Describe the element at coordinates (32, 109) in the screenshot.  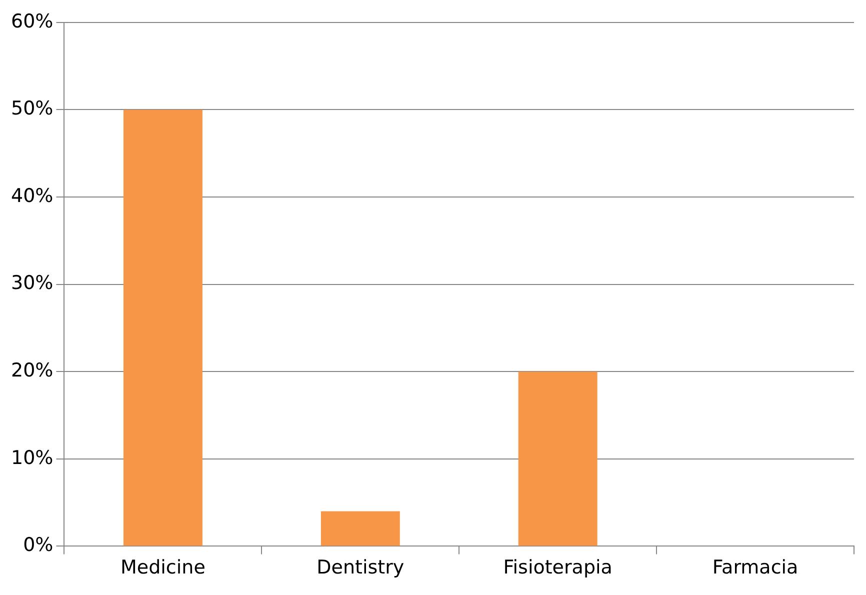
I see `y-tick-label: 50%` at that location.